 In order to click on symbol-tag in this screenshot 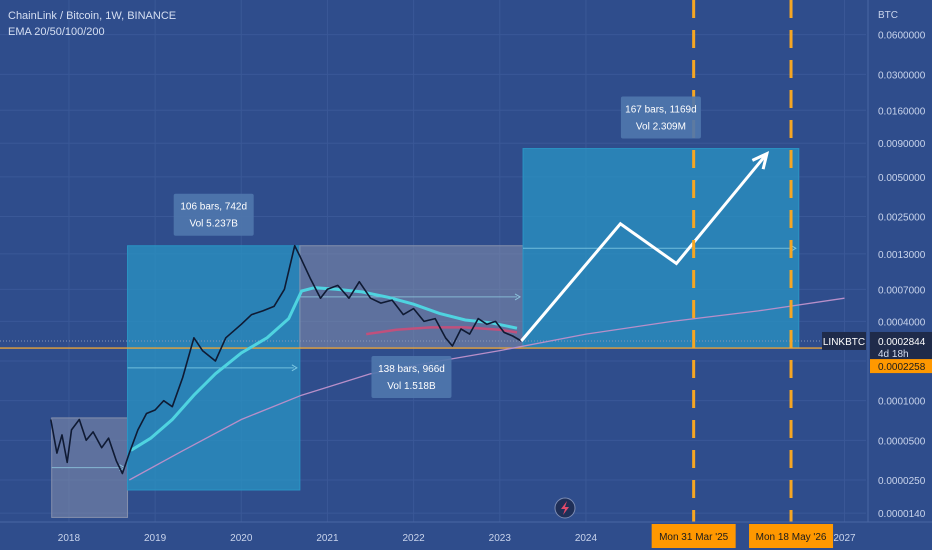, I will do `click(844, 340)`.